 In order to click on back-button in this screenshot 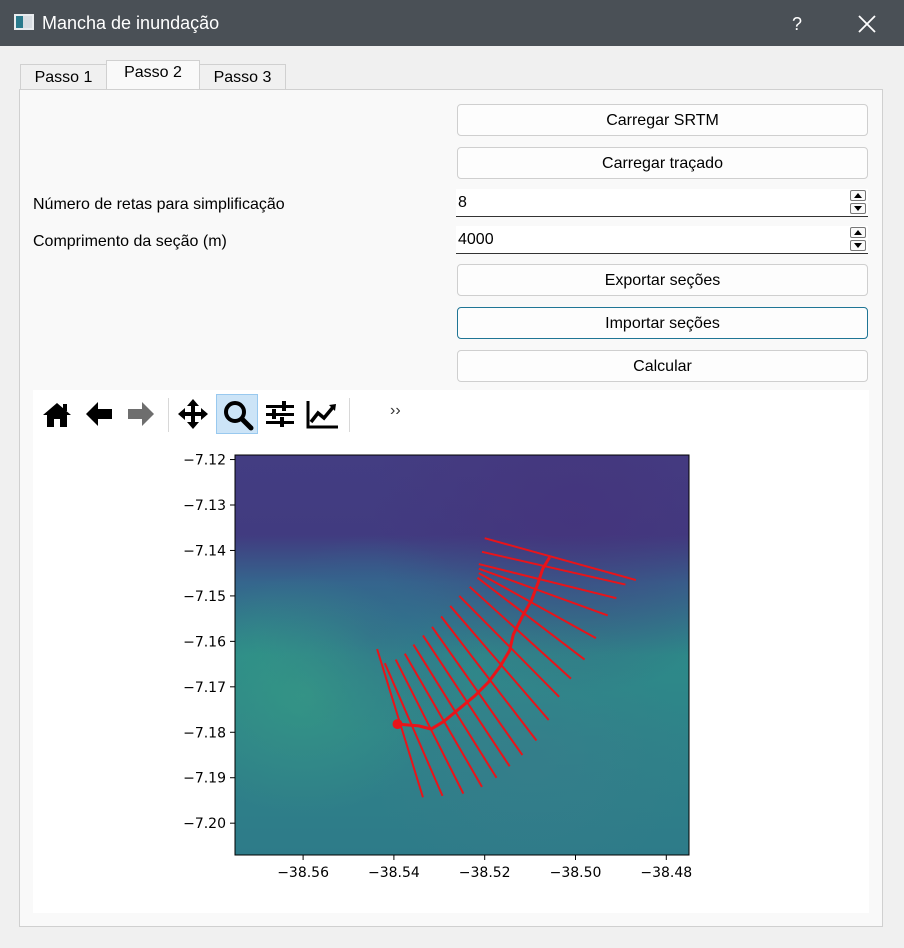, I will do `click(99, 414)`.